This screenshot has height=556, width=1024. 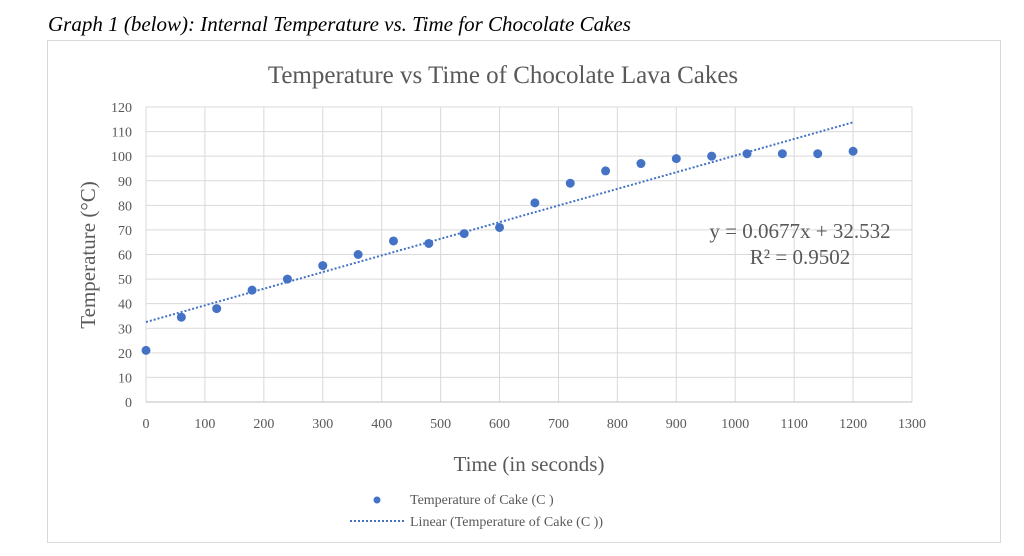 I want to click on x-tick-label: 600, so click(x=499, y=424).